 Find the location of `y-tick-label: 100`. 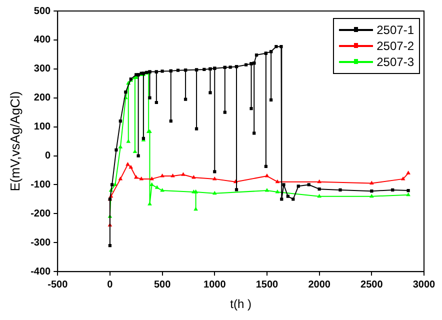

y-tick-label: 100 is located at coordinates (43, 127).